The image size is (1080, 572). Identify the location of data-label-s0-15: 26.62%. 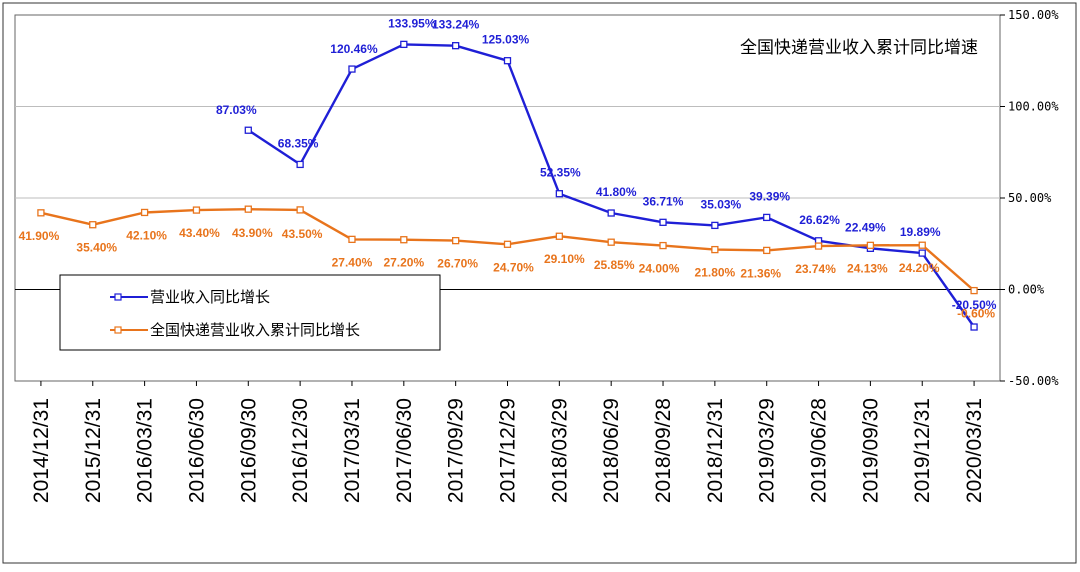
(819, 220).